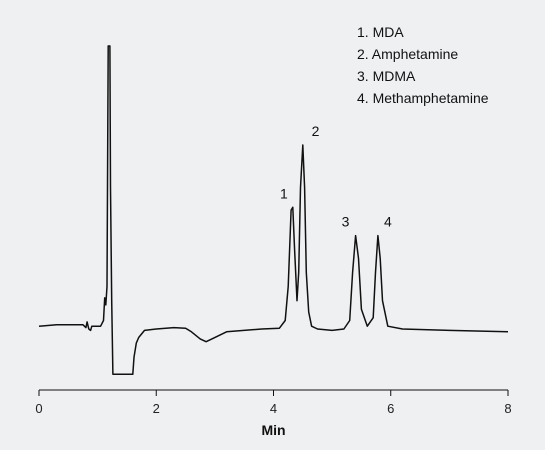 This screenshot has width=545, height=450. What do you see at coordinates (423, 98) in the screenshot?
I see `legend-item: 4. Methamphetamine` at bounding box center [423, 98].